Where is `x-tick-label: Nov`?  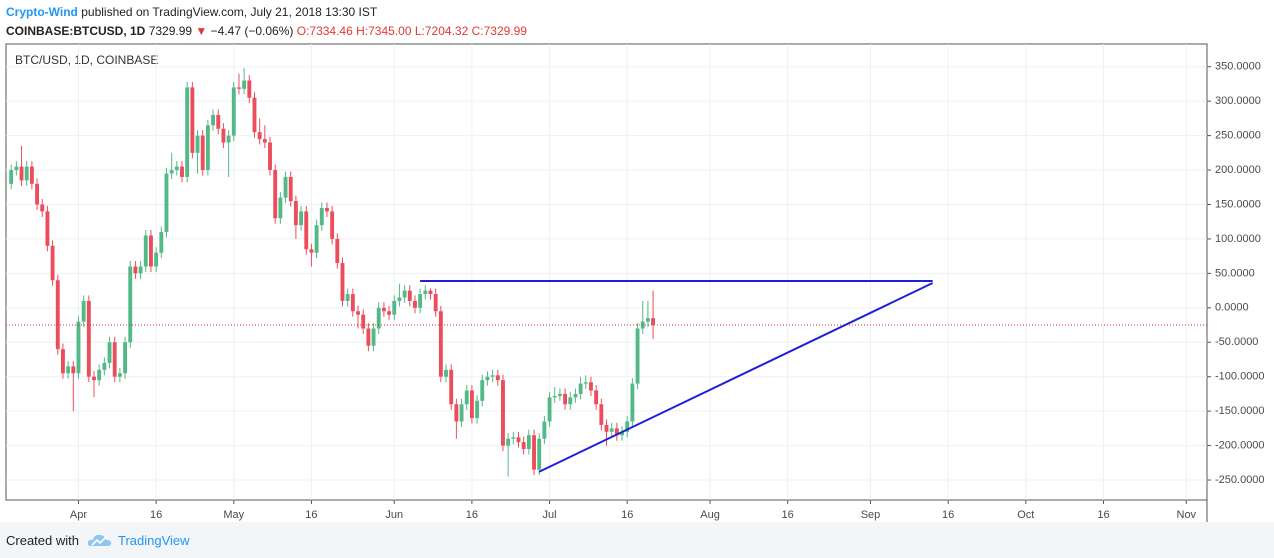 x-tick-label: Nov is located at coordinates (1187, 515).